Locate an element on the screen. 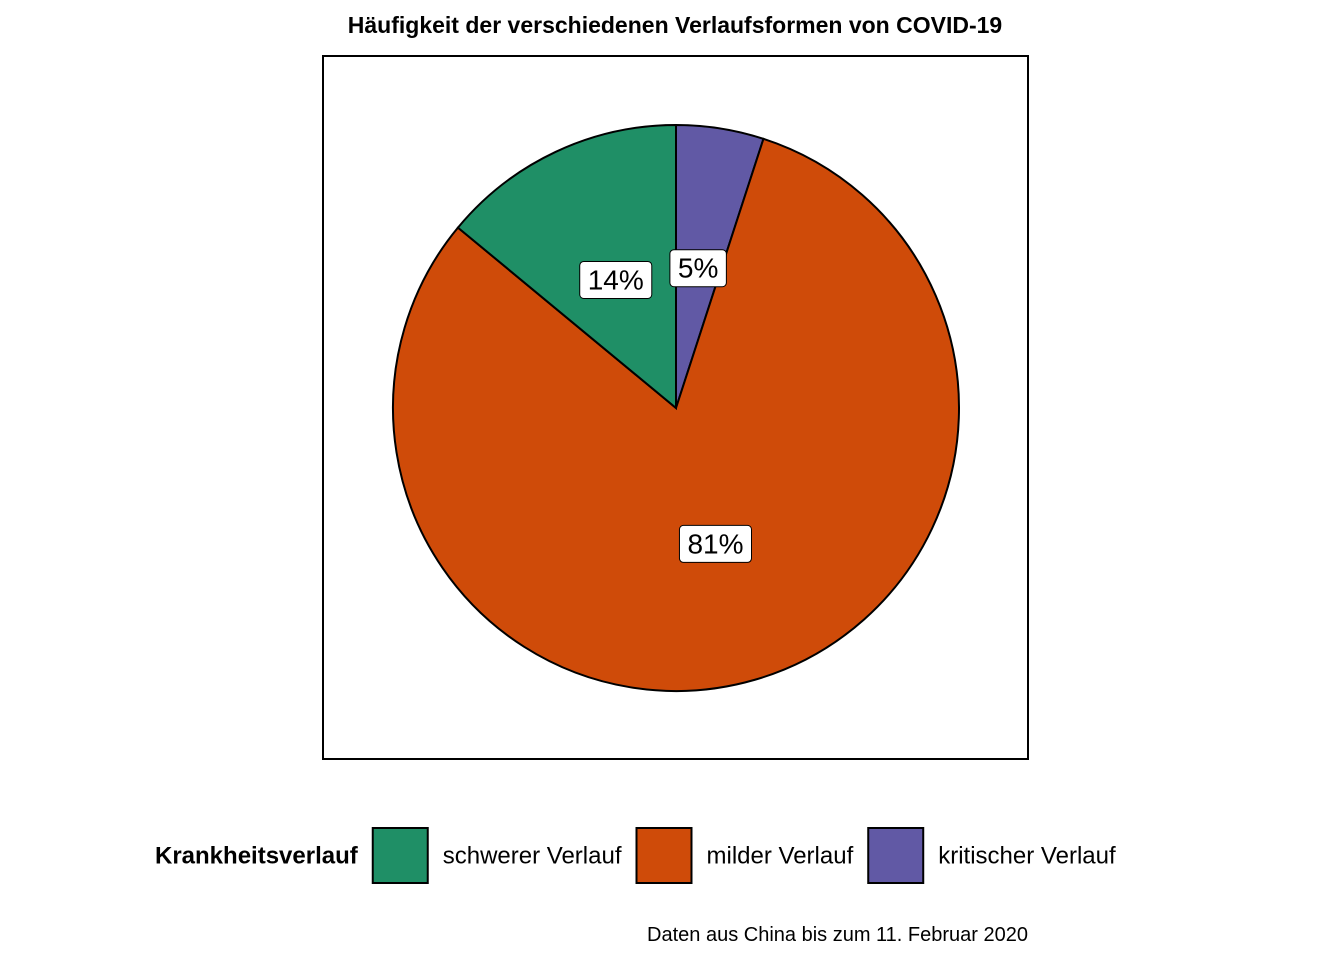 This screenshot has height=960, width=1344. slice-label-text: 81% is located at coordinates (715, 543).